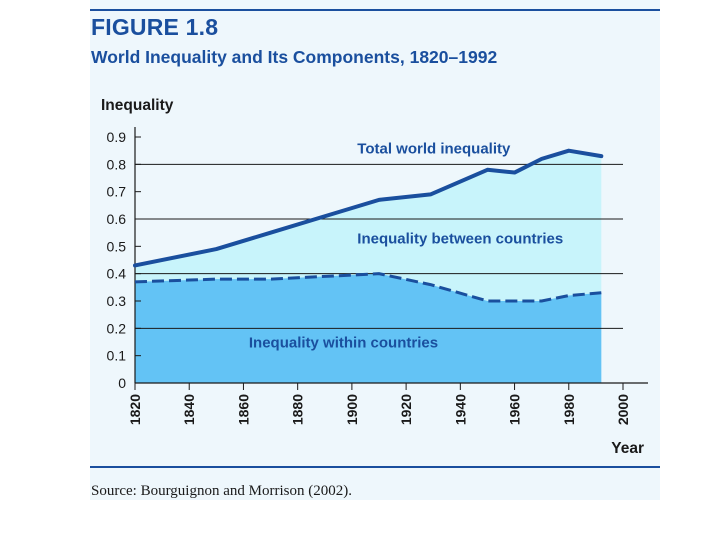 This screenshot has height=540, width=720. I want to click on x-tick-label: 2000, so click(623, 409).